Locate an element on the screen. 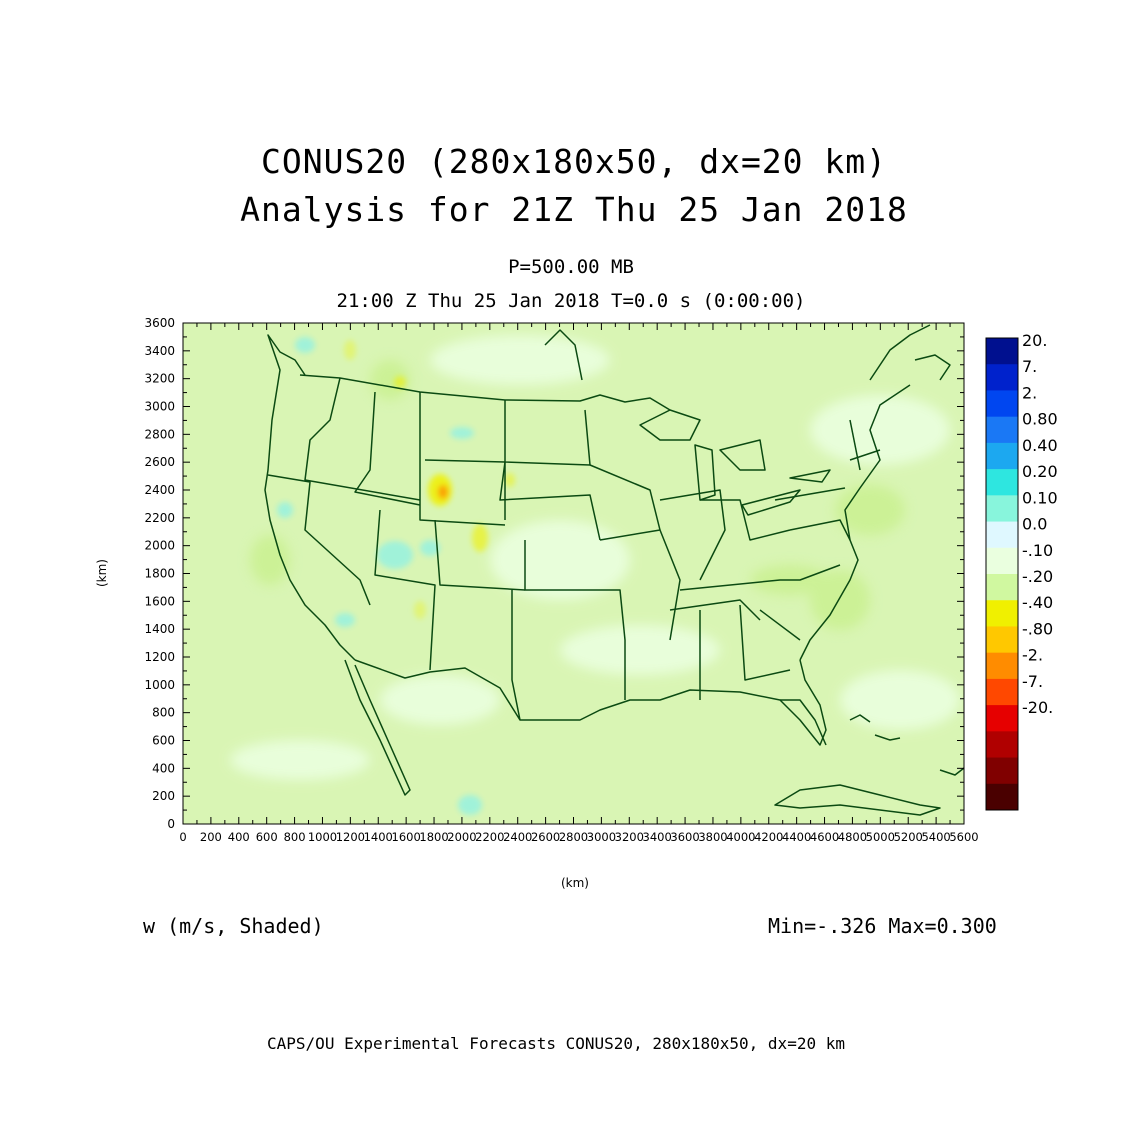  x-tick-label-14: 2800 is located at coordinates (573, 837).